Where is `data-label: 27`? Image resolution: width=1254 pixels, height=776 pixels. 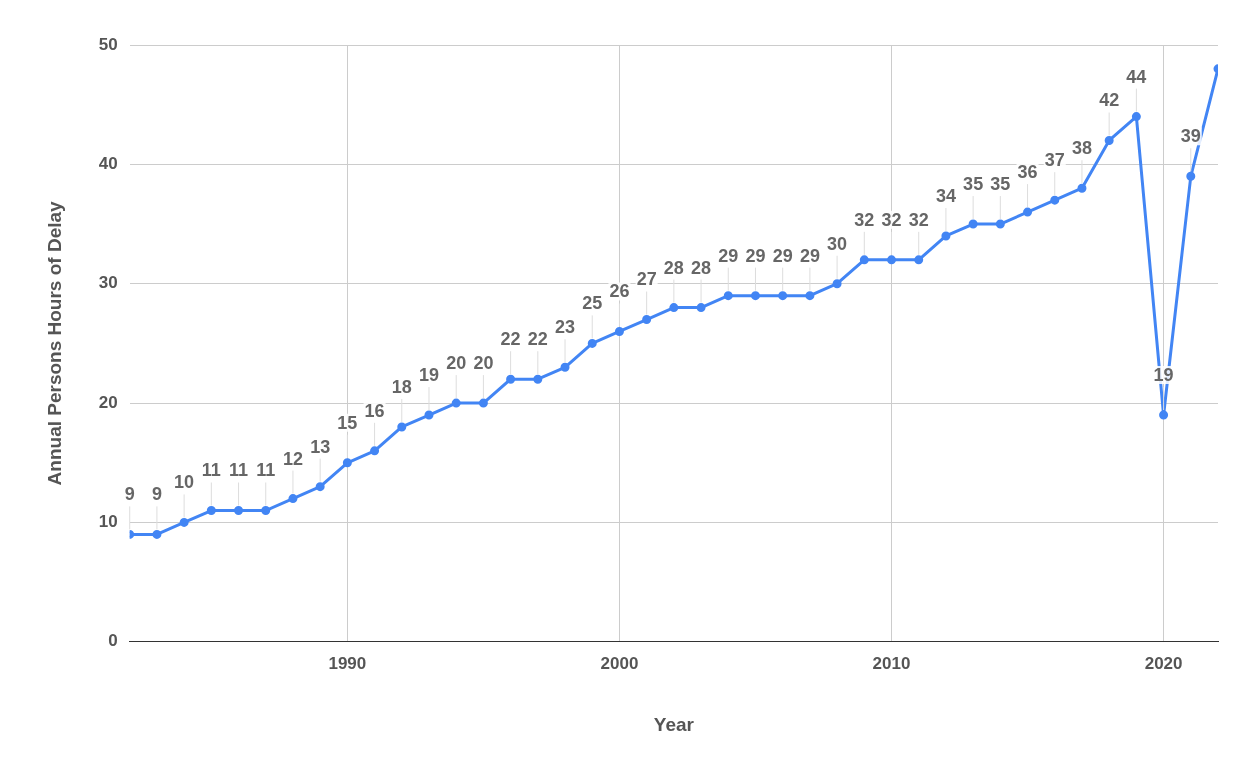
data-label: 27 is located at coordinates (646, 279).